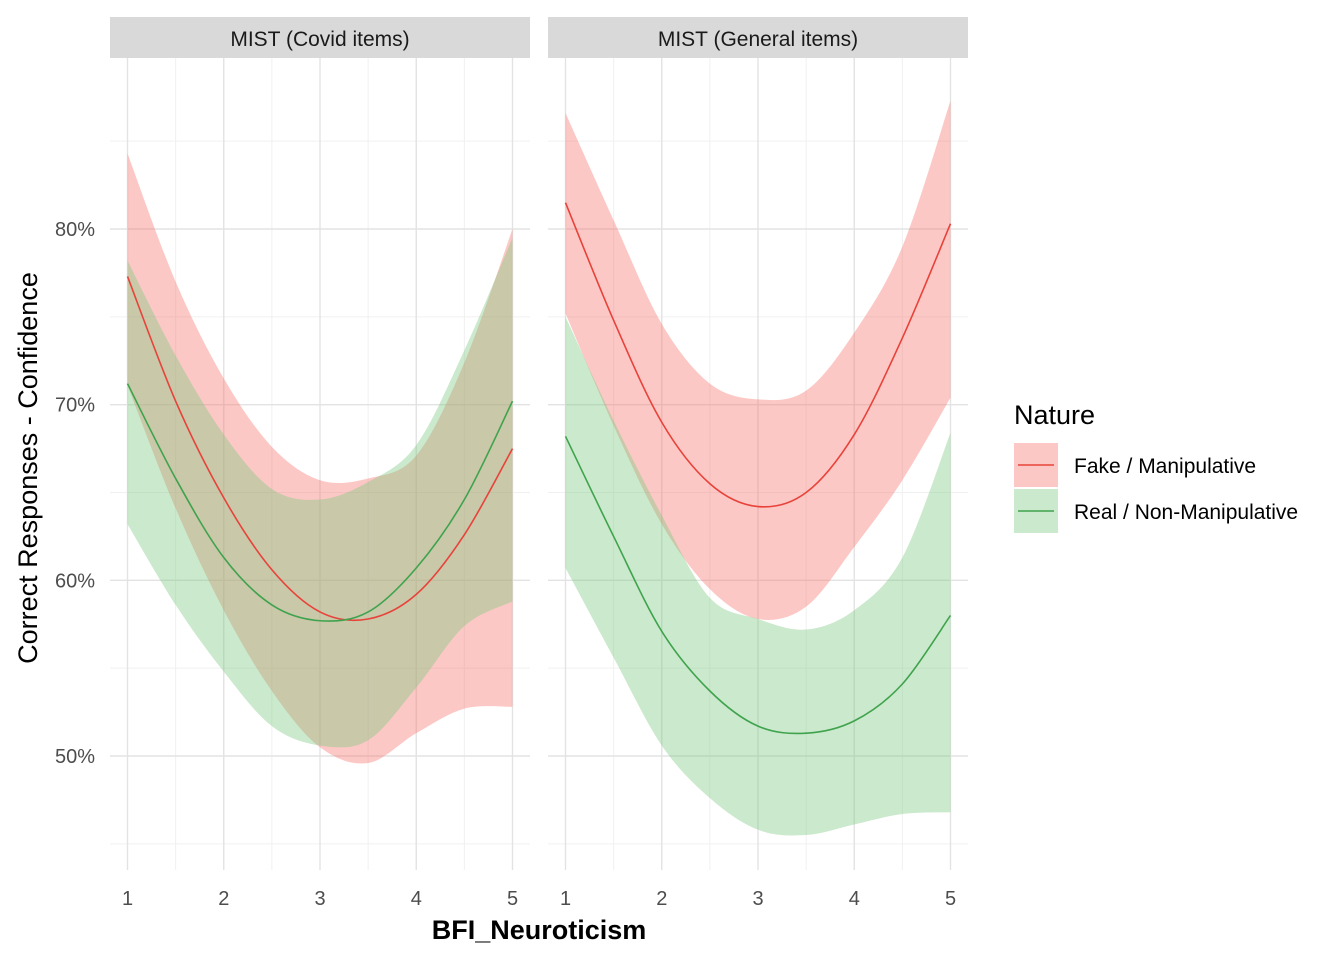  Describe the element at coordinates (75, 757) in the screenshot. I see `y-tick-label: 50%` at that location.